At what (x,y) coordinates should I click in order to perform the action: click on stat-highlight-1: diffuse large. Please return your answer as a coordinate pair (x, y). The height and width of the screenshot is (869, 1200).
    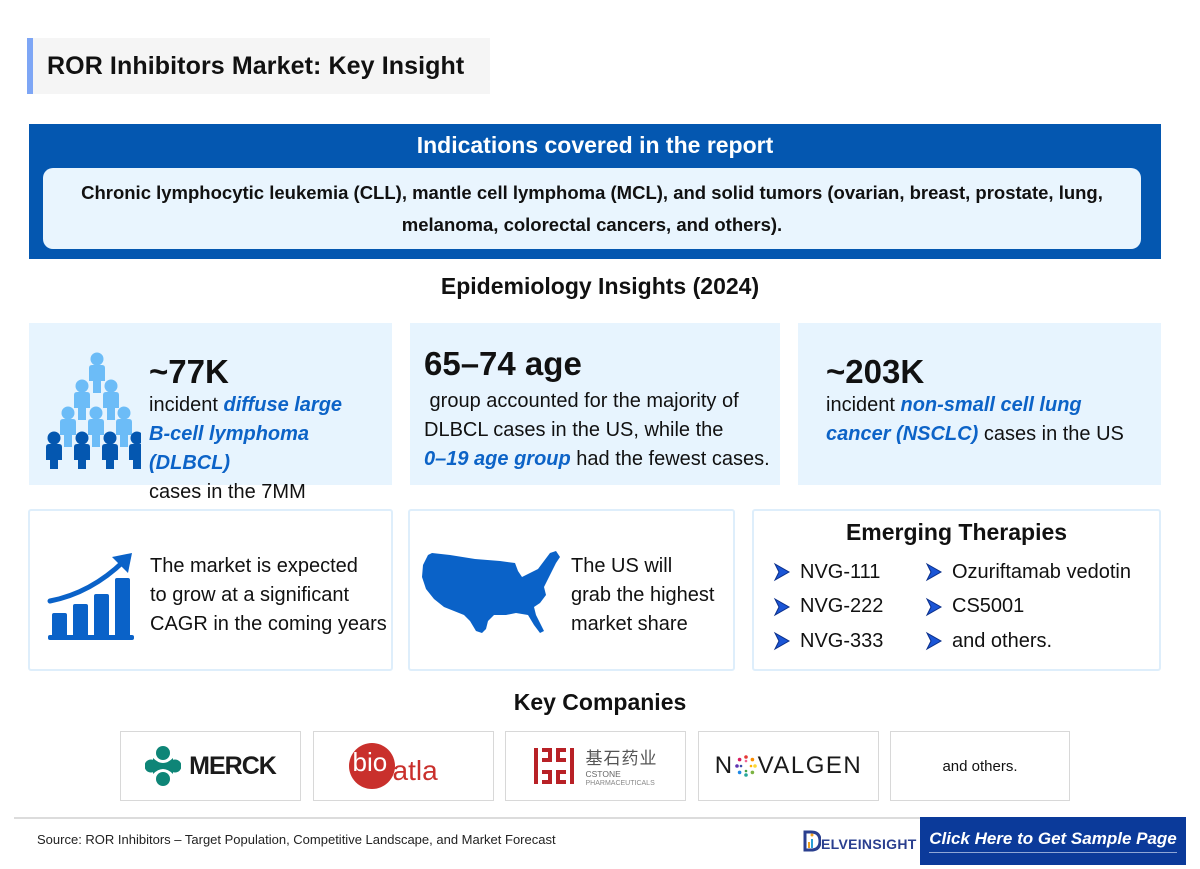
    Looking at the image, I should click on (283, 405).